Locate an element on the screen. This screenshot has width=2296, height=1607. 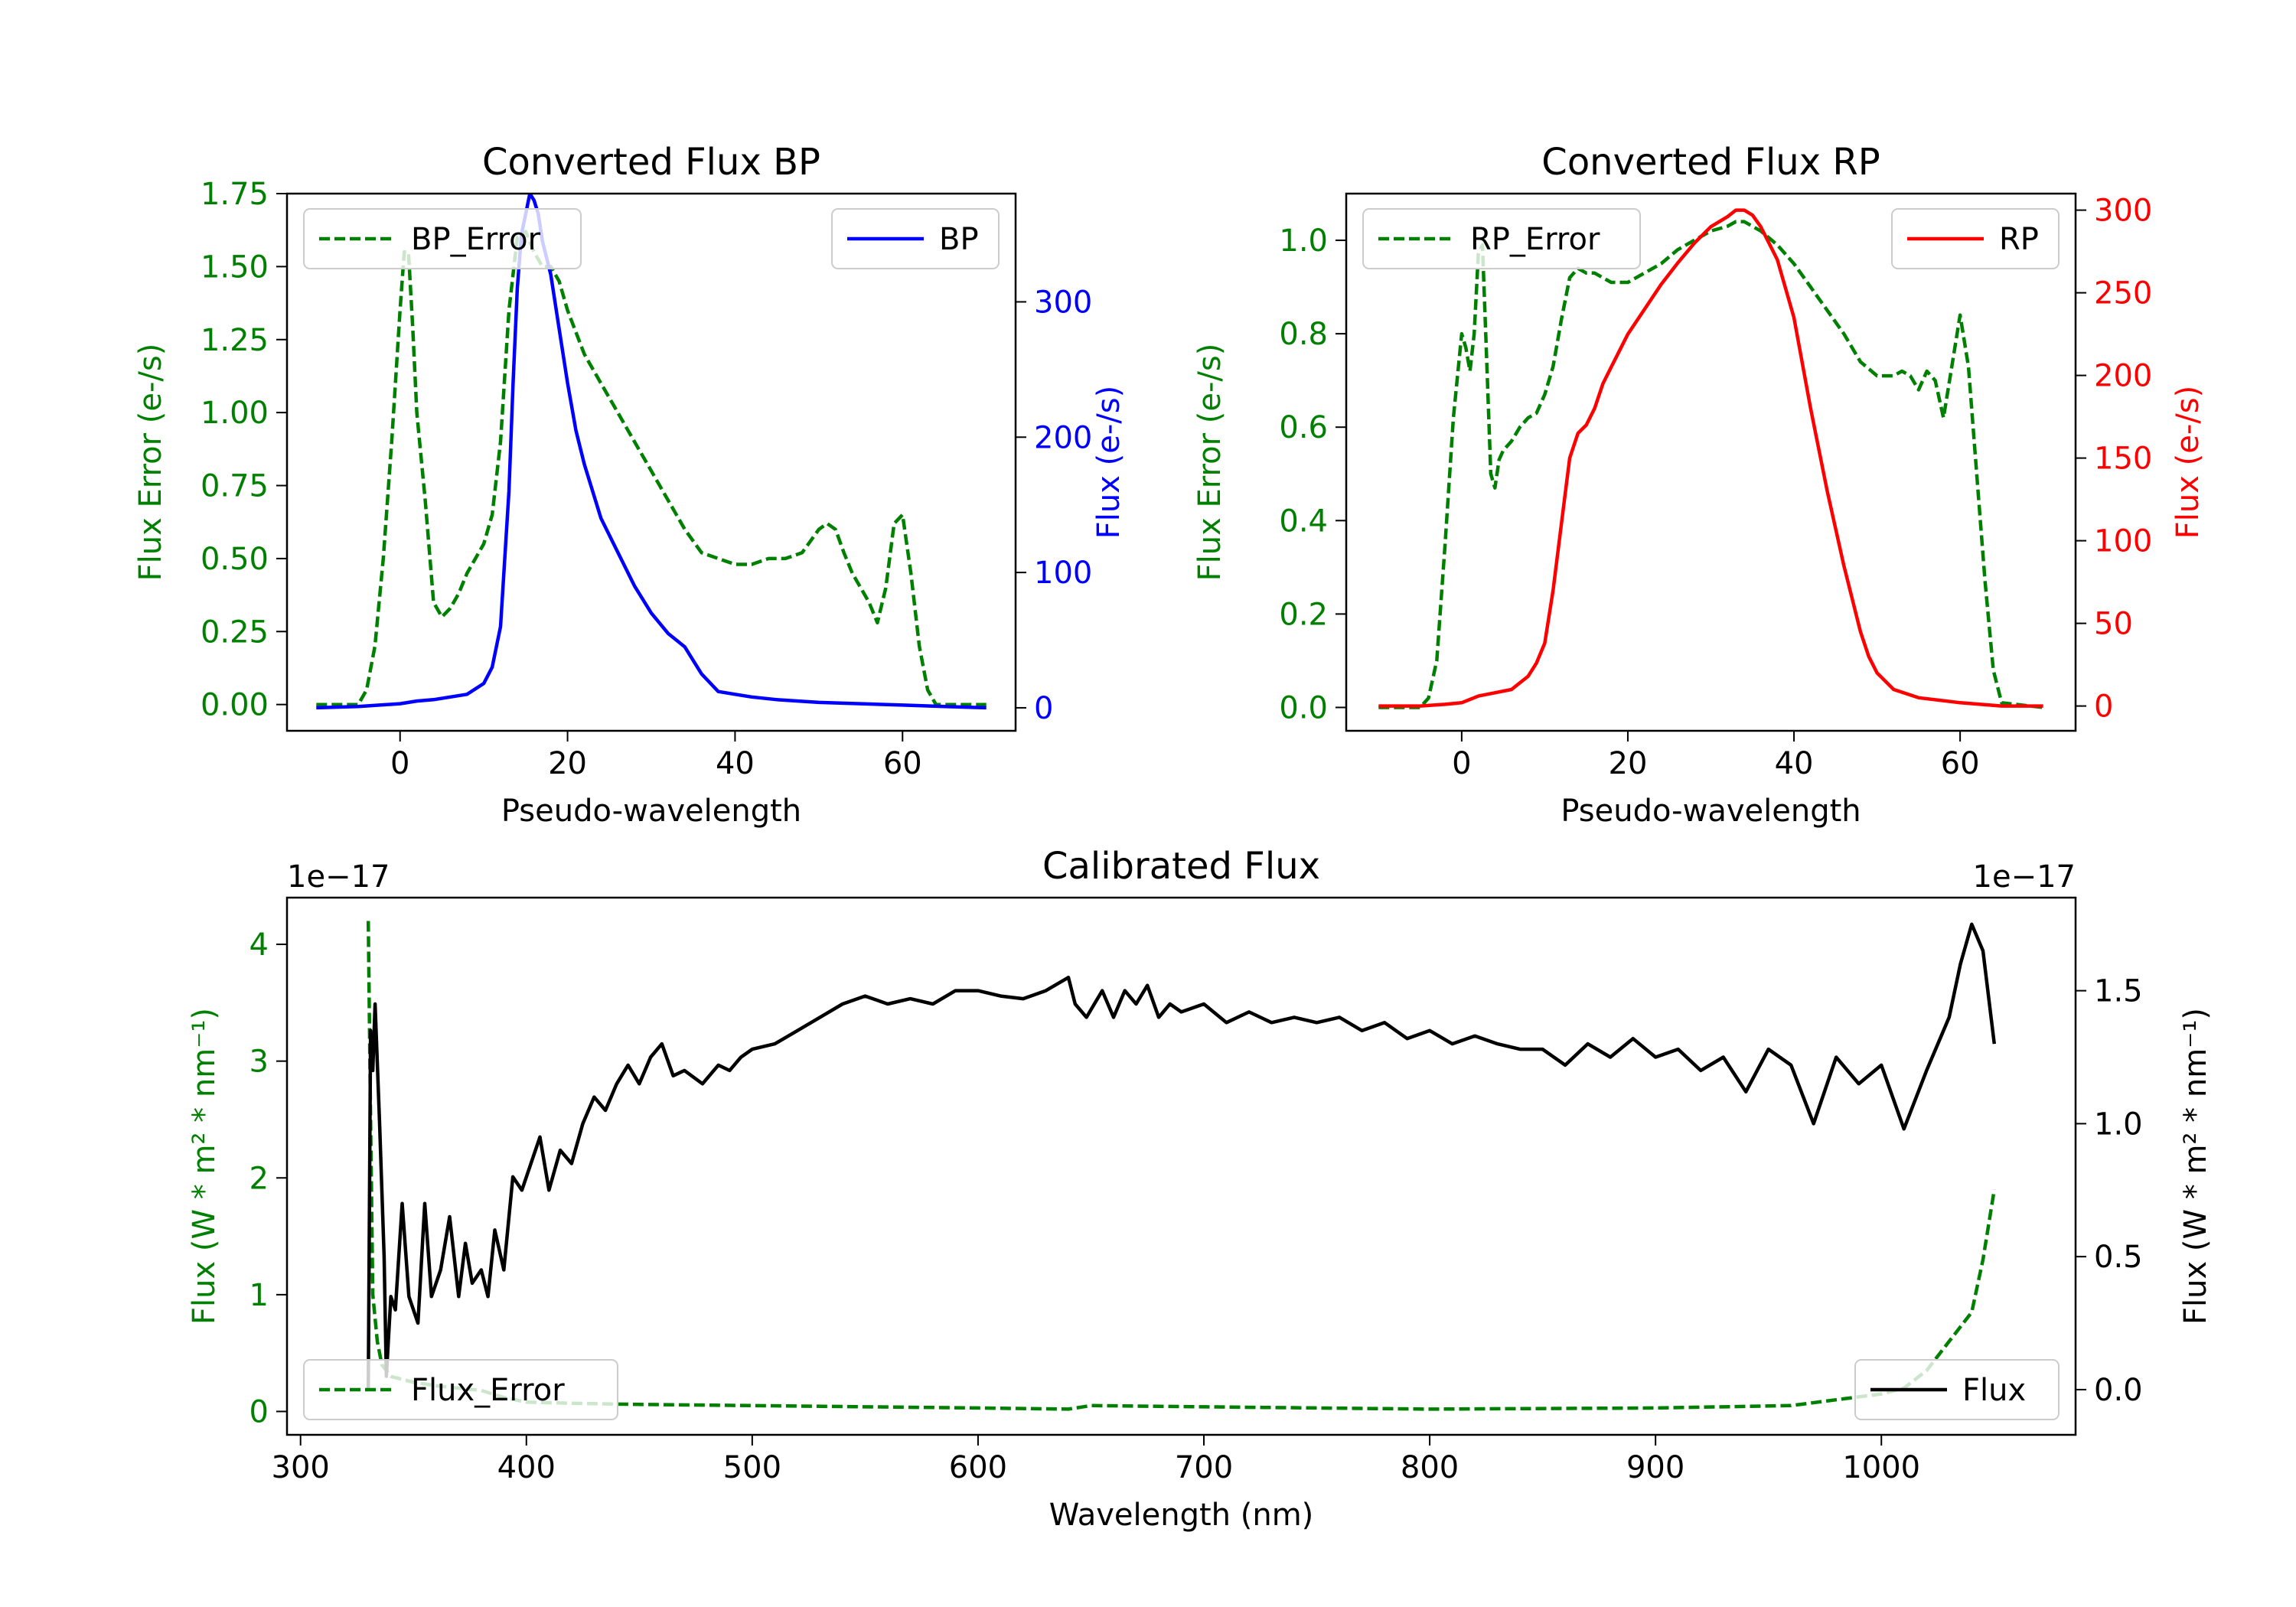
cal-x-label: Wavelength (nm) is located at coordinates (1181, 1515).